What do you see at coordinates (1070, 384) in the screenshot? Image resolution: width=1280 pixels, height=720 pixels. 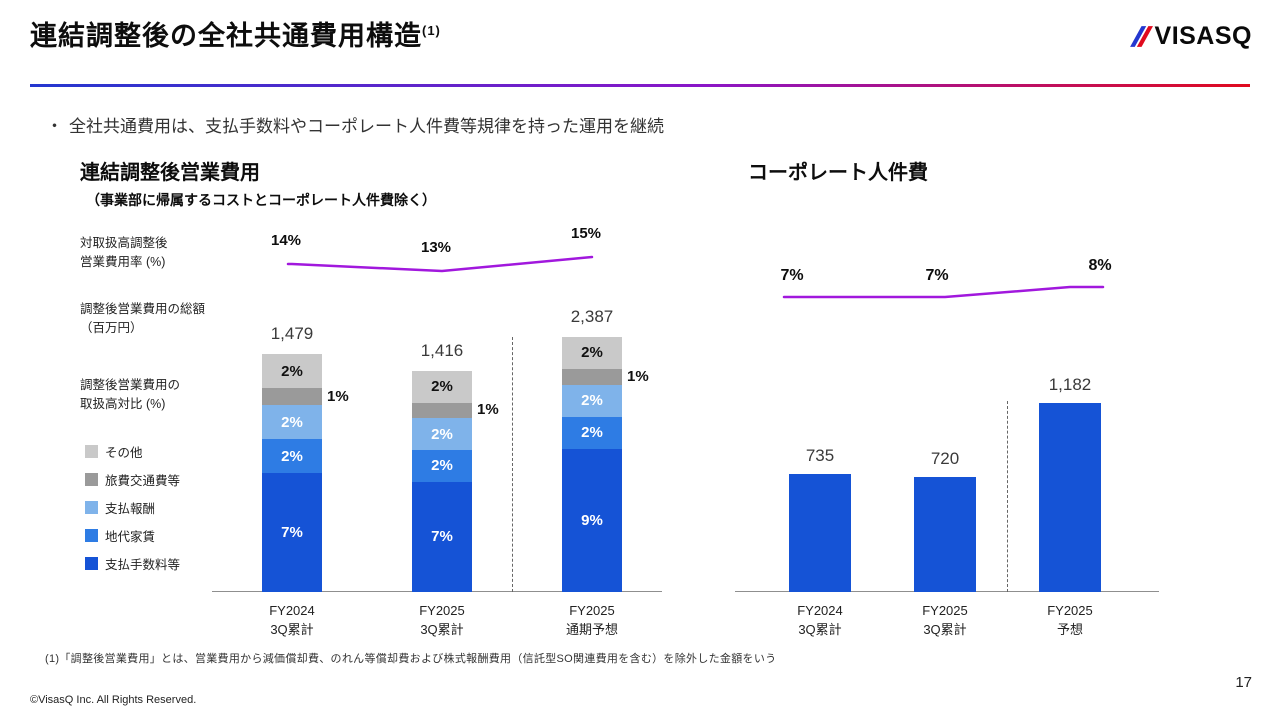 I see `bar-value-label: 1,182` at bounding box center [1070, 384].